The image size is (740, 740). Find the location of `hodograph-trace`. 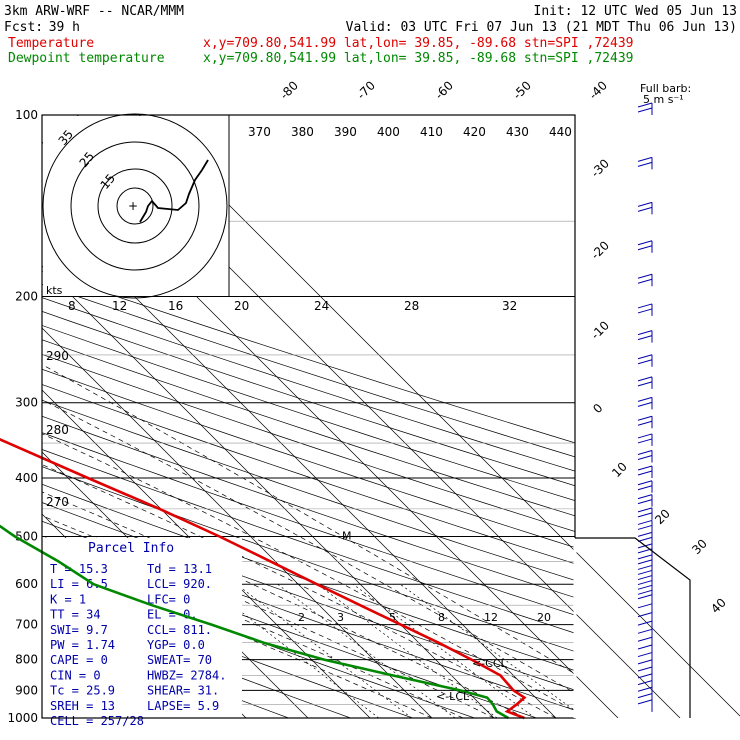

hodograph-trace is located at coordinates (174, 191).